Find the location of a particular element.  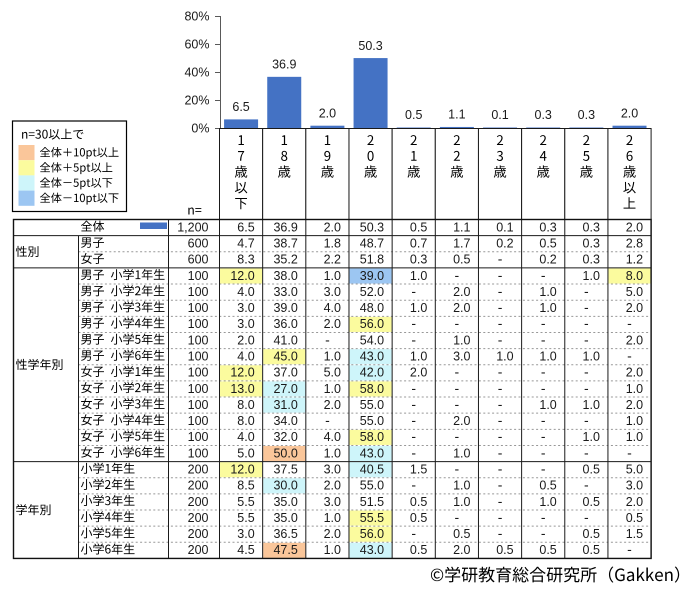

svg-text: 30.0 is located at coordinates (285, 486).